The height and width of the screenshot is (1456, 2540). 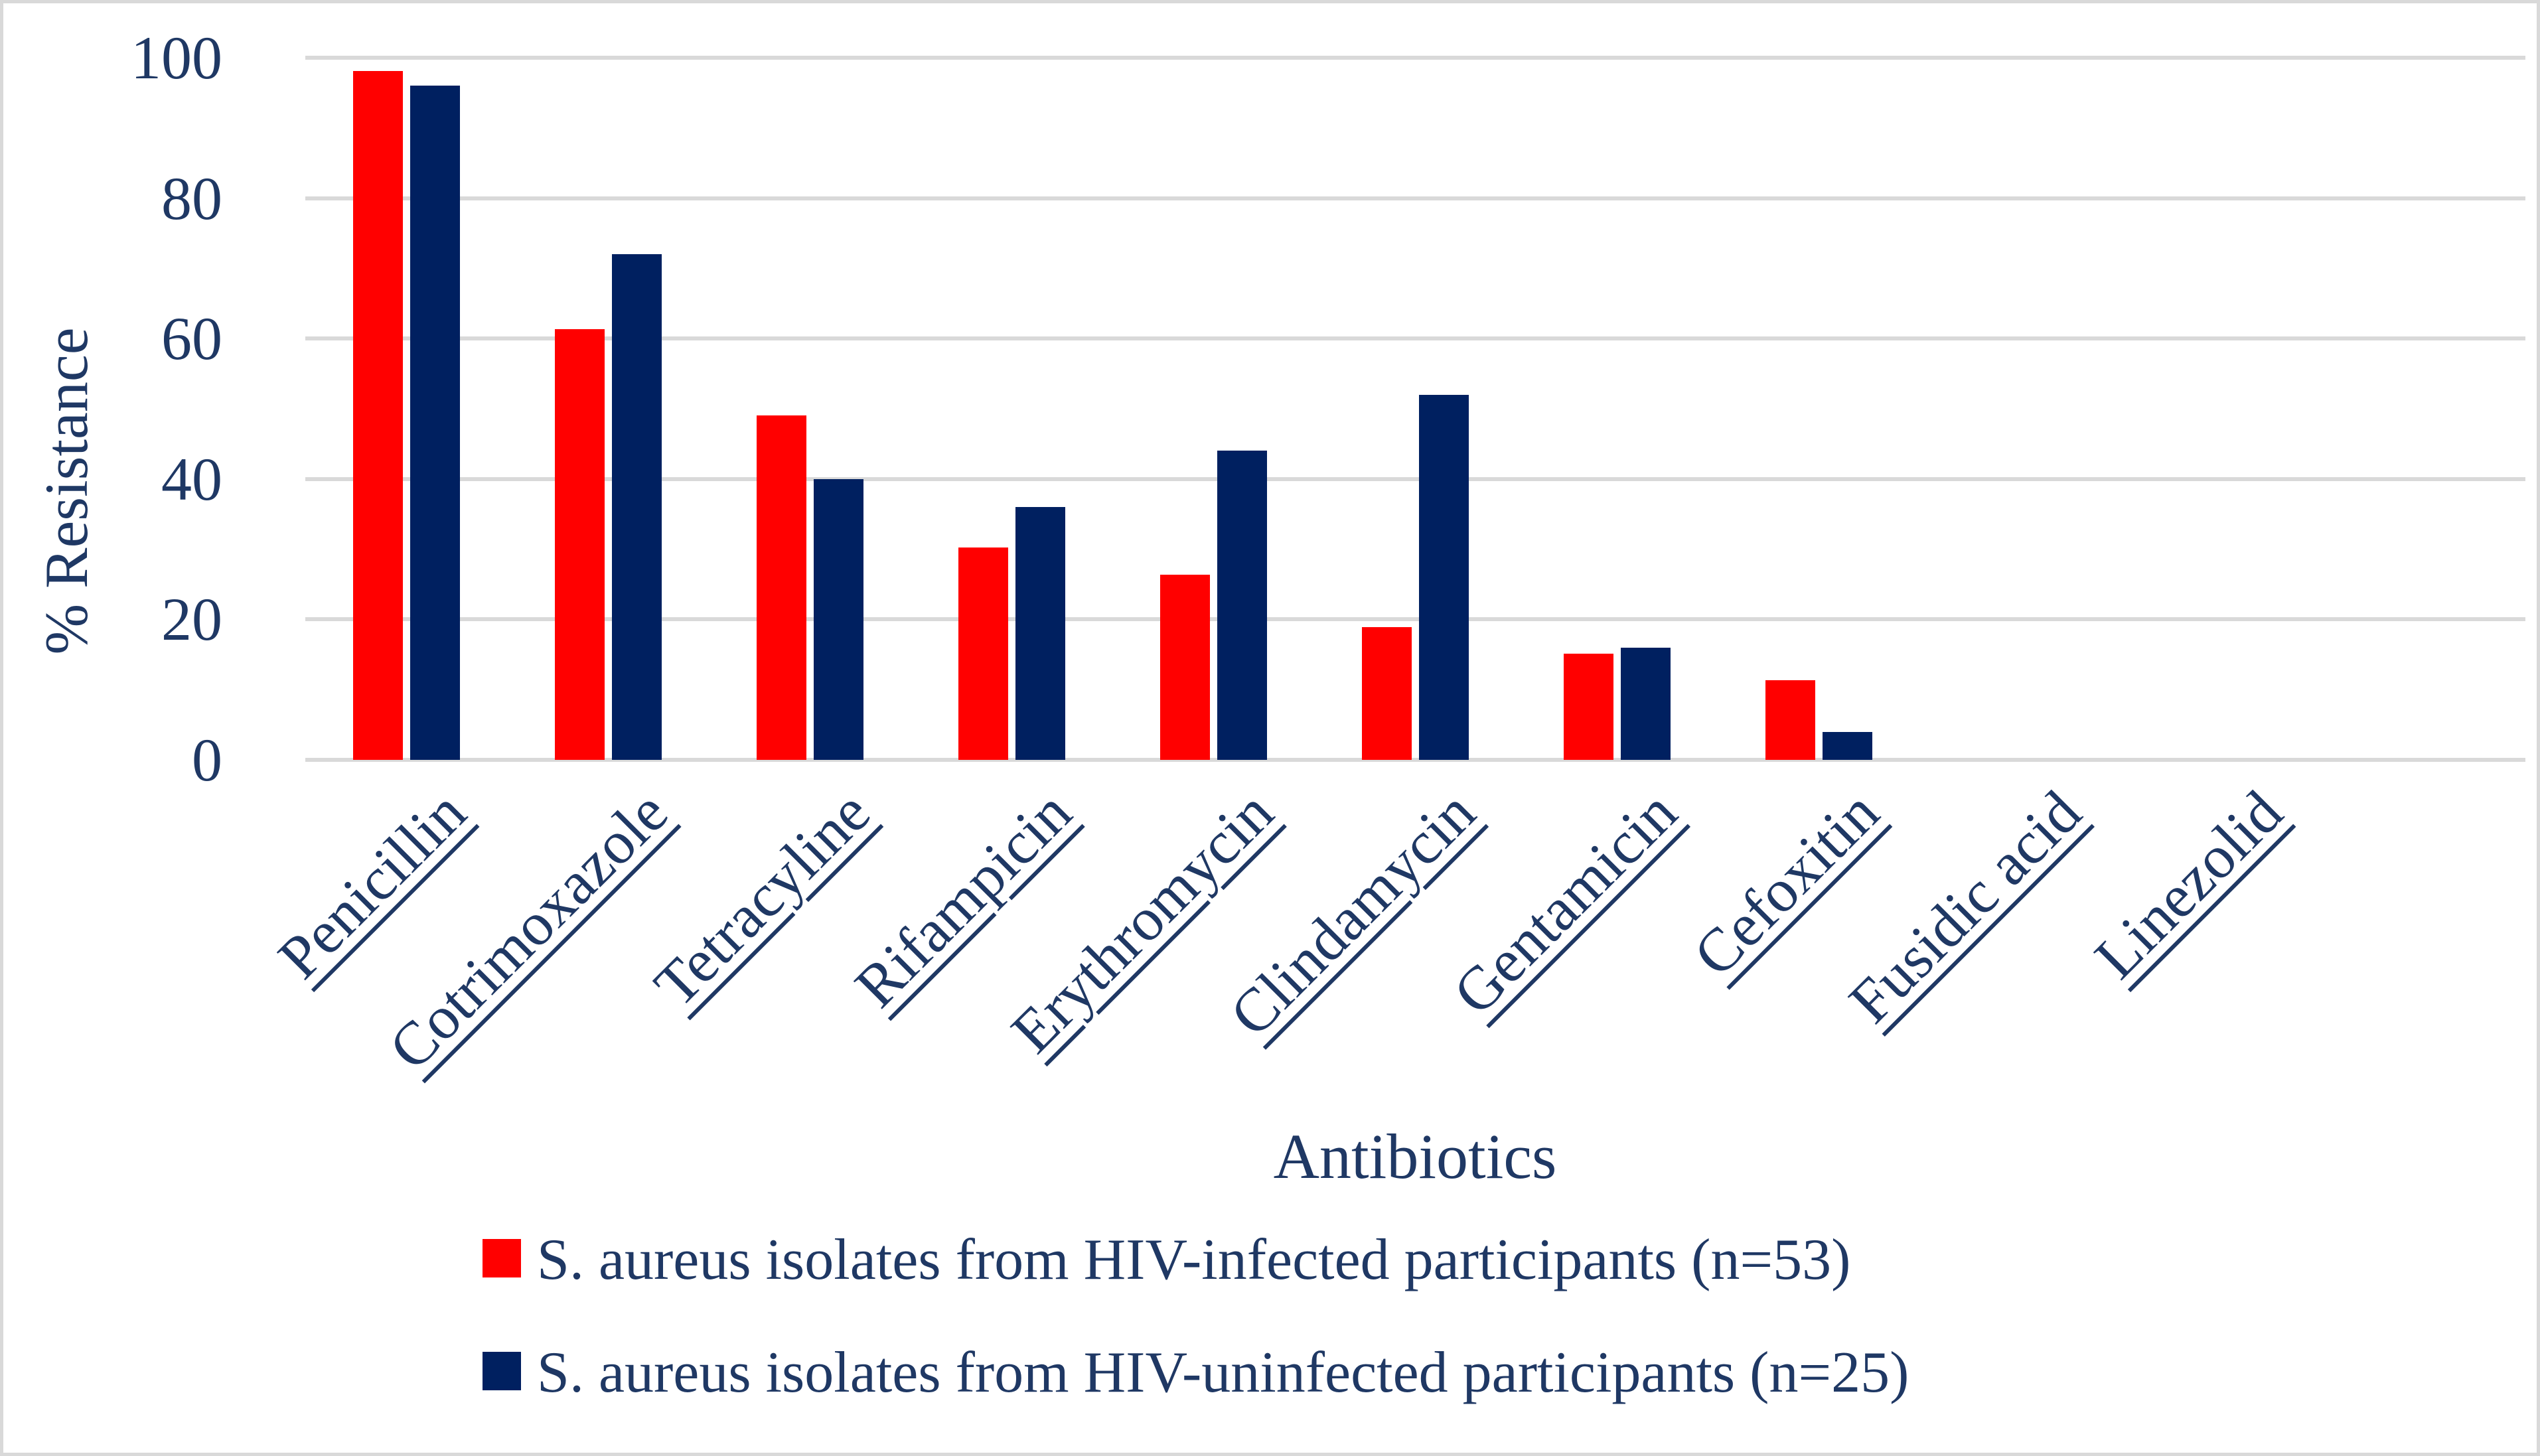 What do you see at coordinates (191, 479) in the screenshot?
I see `y-tick-label-40: 40` at bounding box center [191, 479].